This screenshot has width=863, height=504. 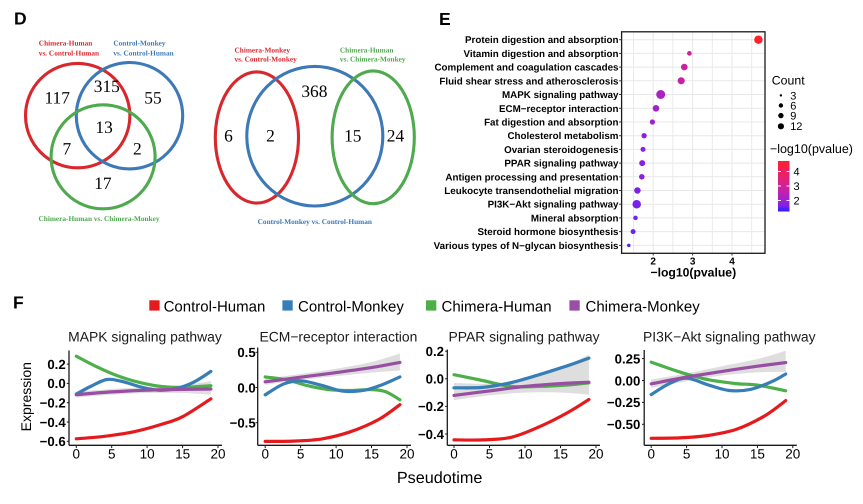 I want to click on svg-text: Count, so click(x=788, y=80).